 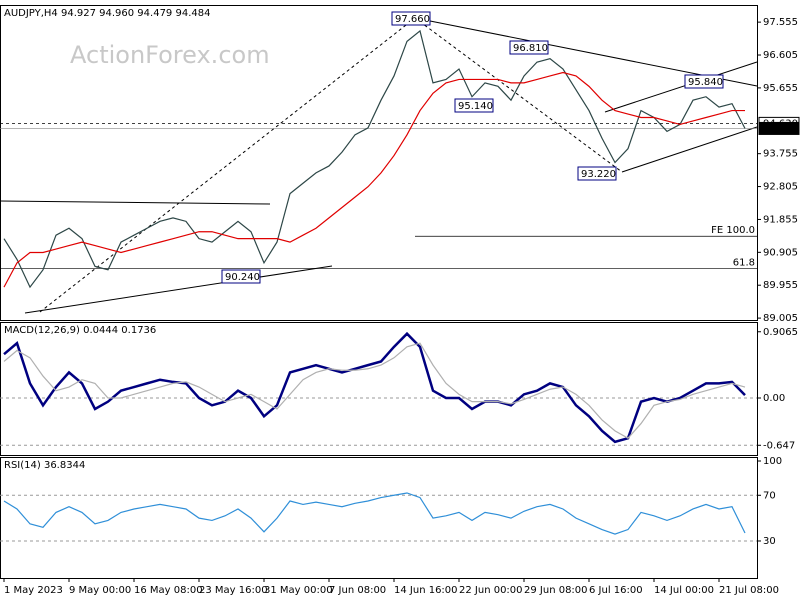 What do you see at coordinates (491, 590) in the screenshot?
I see `x-tick-label: 22 Jun 00:00` at bounding box center [491, 590].